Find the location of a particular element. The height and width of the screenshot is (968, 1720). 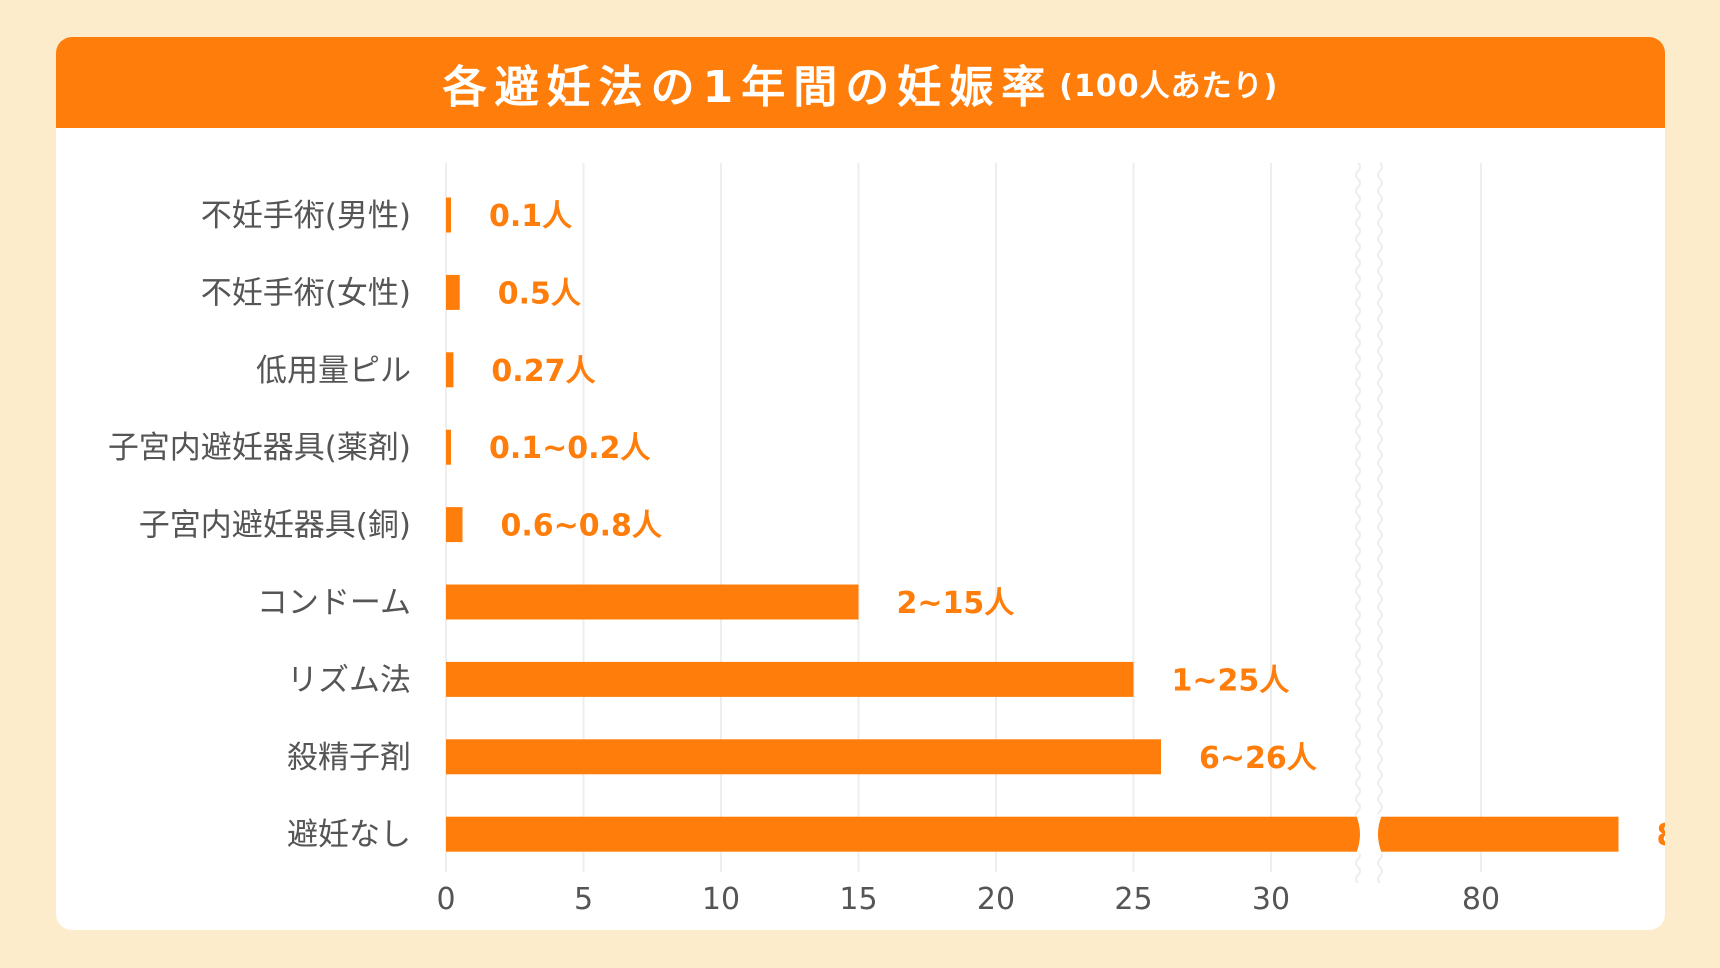

category-label: 低用量ピル is located at coordinates (333, 371).